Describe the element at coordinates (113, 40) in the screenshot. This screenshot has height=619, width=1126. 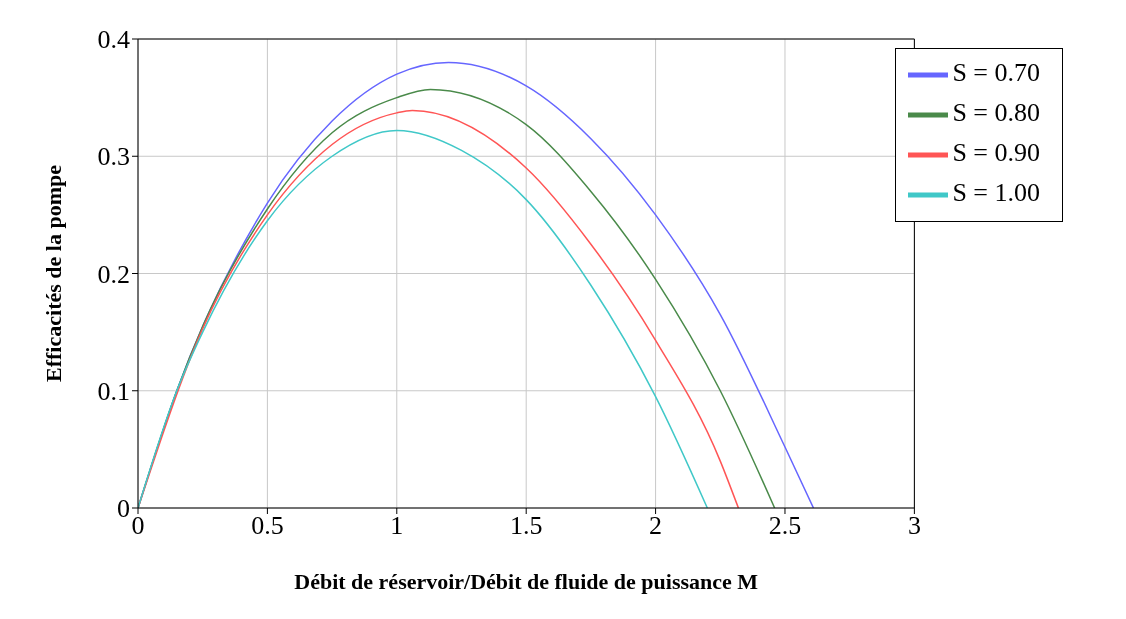
I see `y-tick-label: 0.4` at that location.